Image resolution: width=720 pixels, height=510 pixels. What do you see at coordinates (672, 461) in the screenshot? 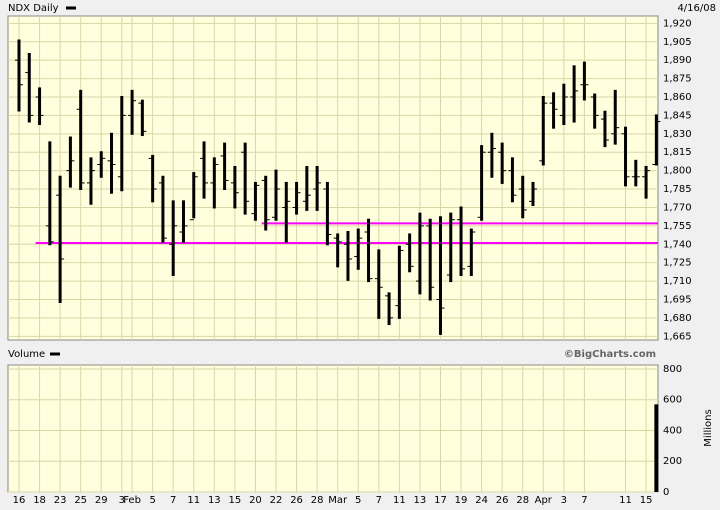
I see `y-tick-label: 200` at bounding box center [672, 461].